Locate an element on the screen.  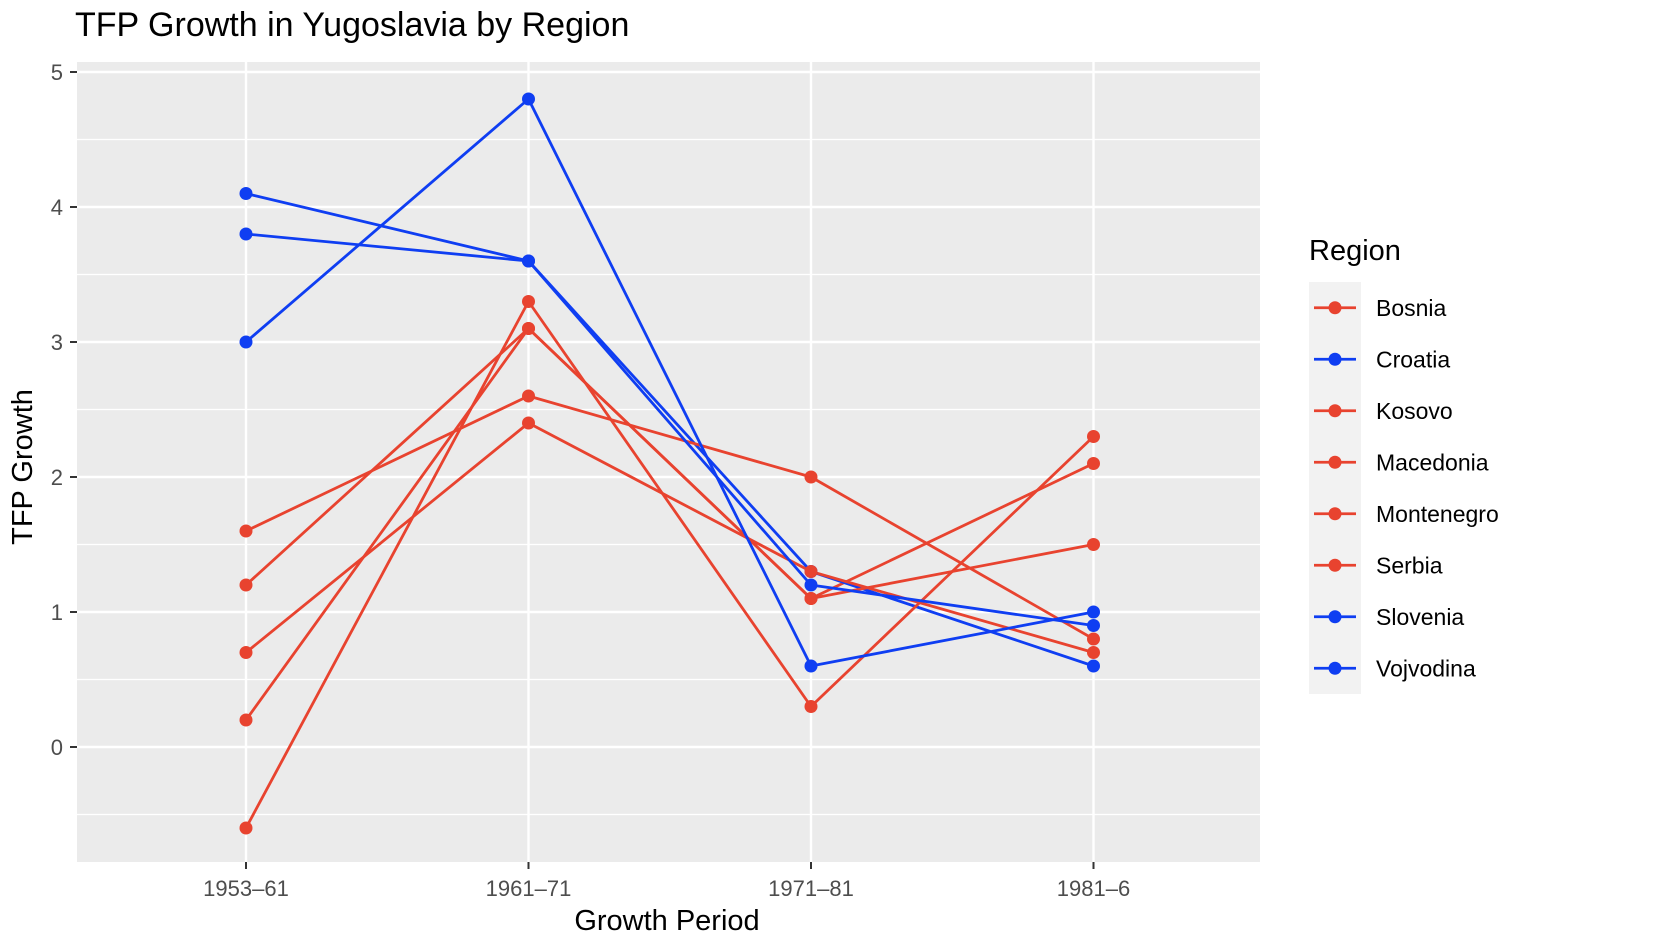
legend-label-macedonia: Macedonia is located at coordinates (1432, 462).